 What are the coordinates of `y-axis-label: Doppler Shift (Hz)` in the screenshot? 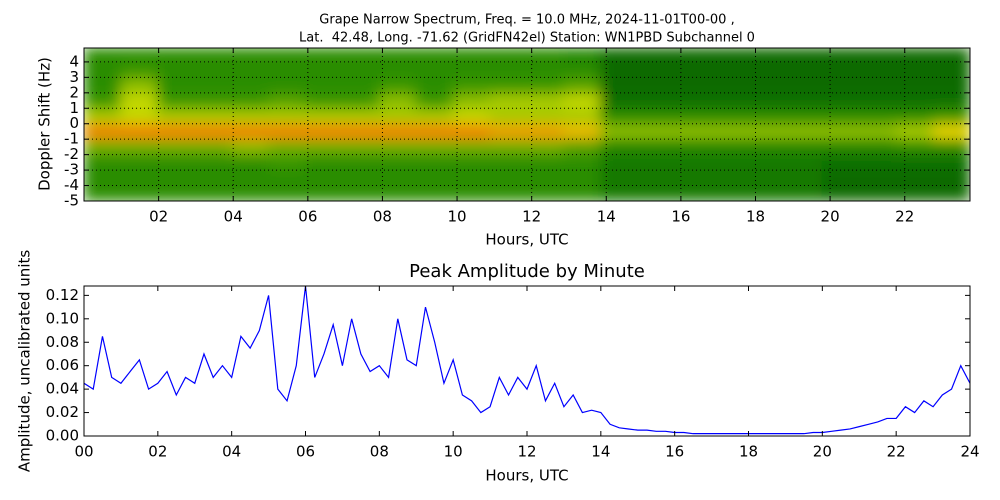 It's located at (45, 124).